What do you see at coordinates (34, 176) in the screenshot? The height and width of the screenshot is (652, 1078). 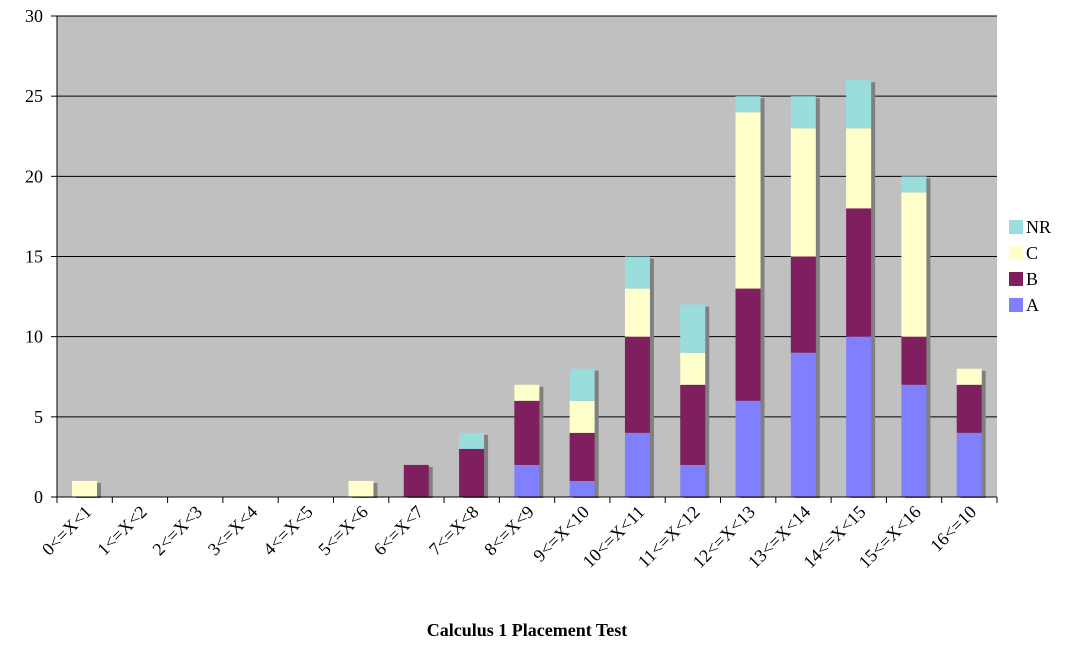 I see `y-tick-label: 20` at bounding box center [34, 176].